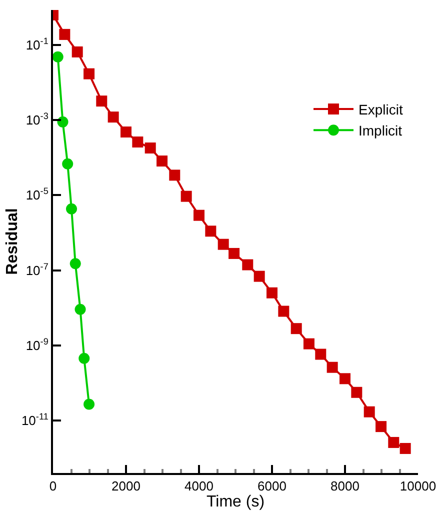 The width and height of the screenshot is (446, 517). Describe the element at coordinates (12, 241) in the screenshot. I see `y-axis-title: Residual` at that location.